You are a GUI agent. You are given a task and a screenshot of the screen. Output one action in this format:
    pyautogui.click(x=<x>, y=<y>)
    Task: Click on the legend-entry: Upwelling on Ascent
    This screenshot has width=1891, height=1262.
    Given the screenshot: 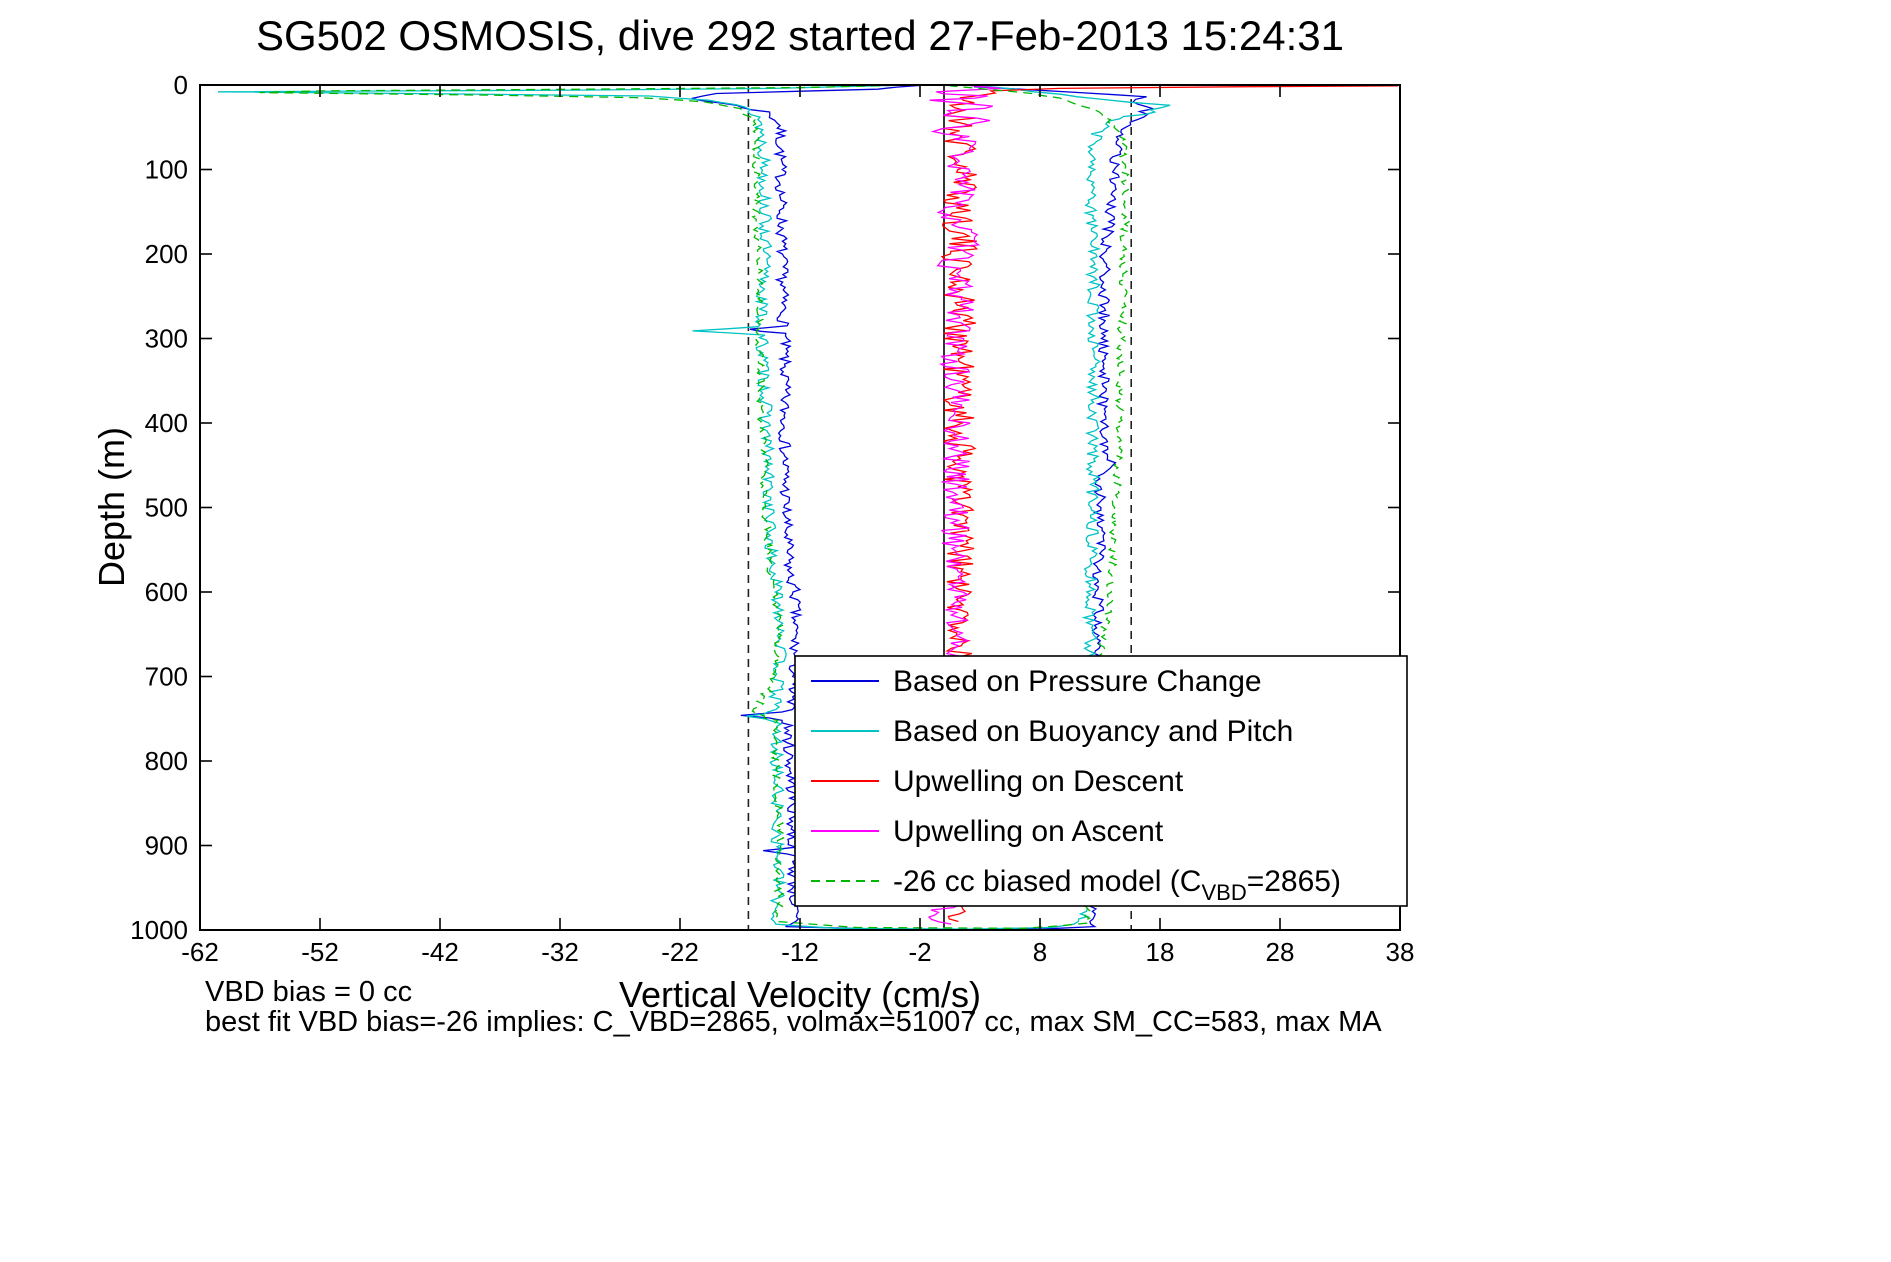 What is the action you would take?
    pyautogui.click(x=987, y=831)
    